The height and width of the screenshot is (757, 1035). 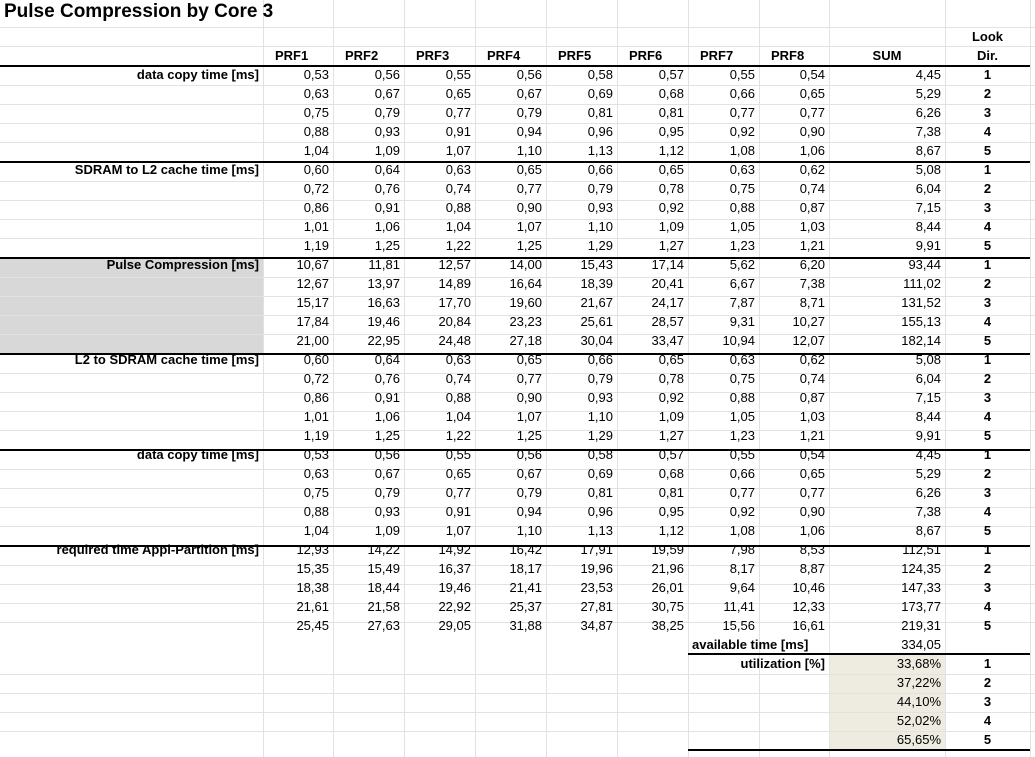 I want to click on table-cell: 14,89, so click(x=454, y=283).